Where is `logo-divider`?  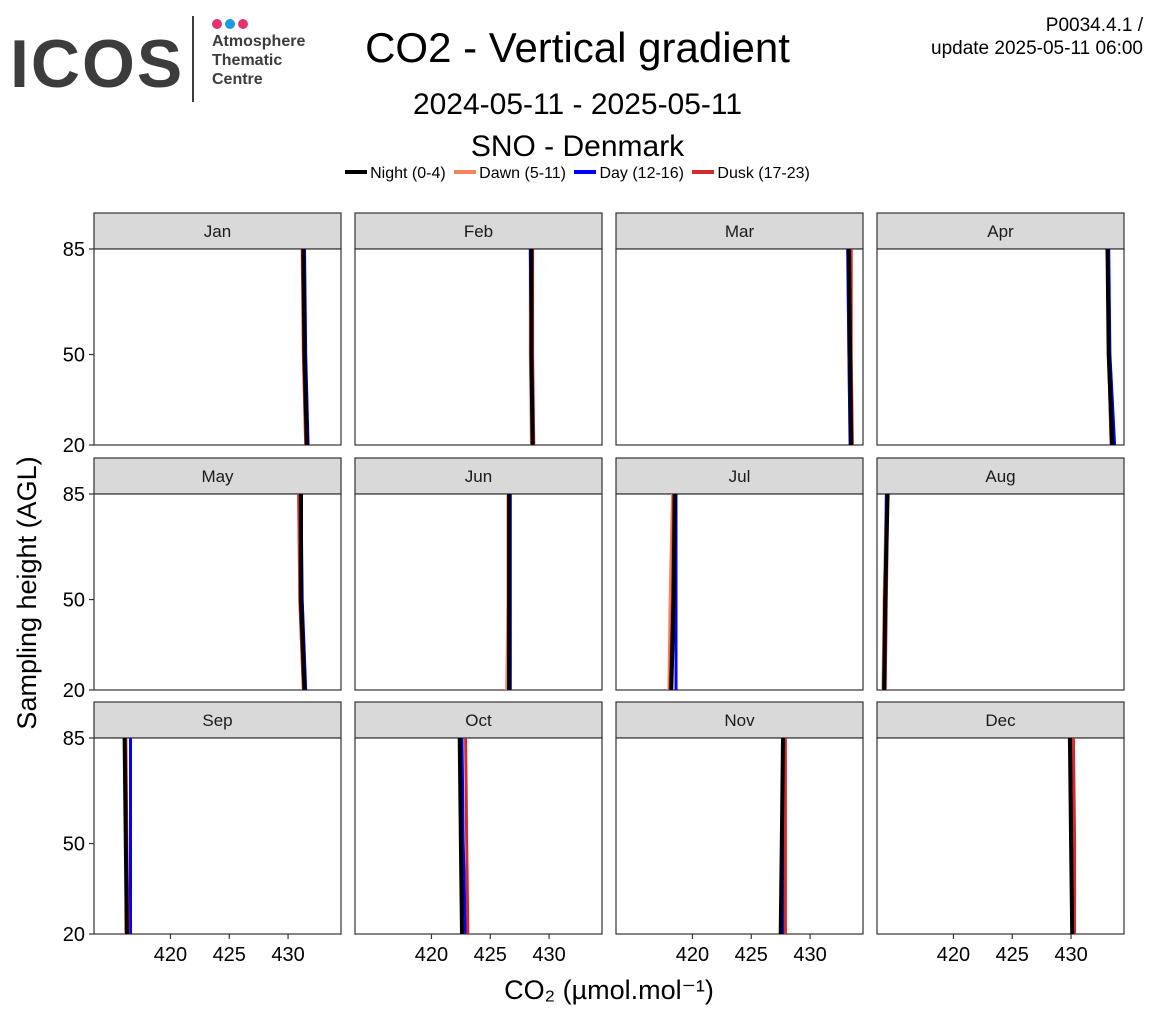
logo-divider is located at coordinates (193, 59).